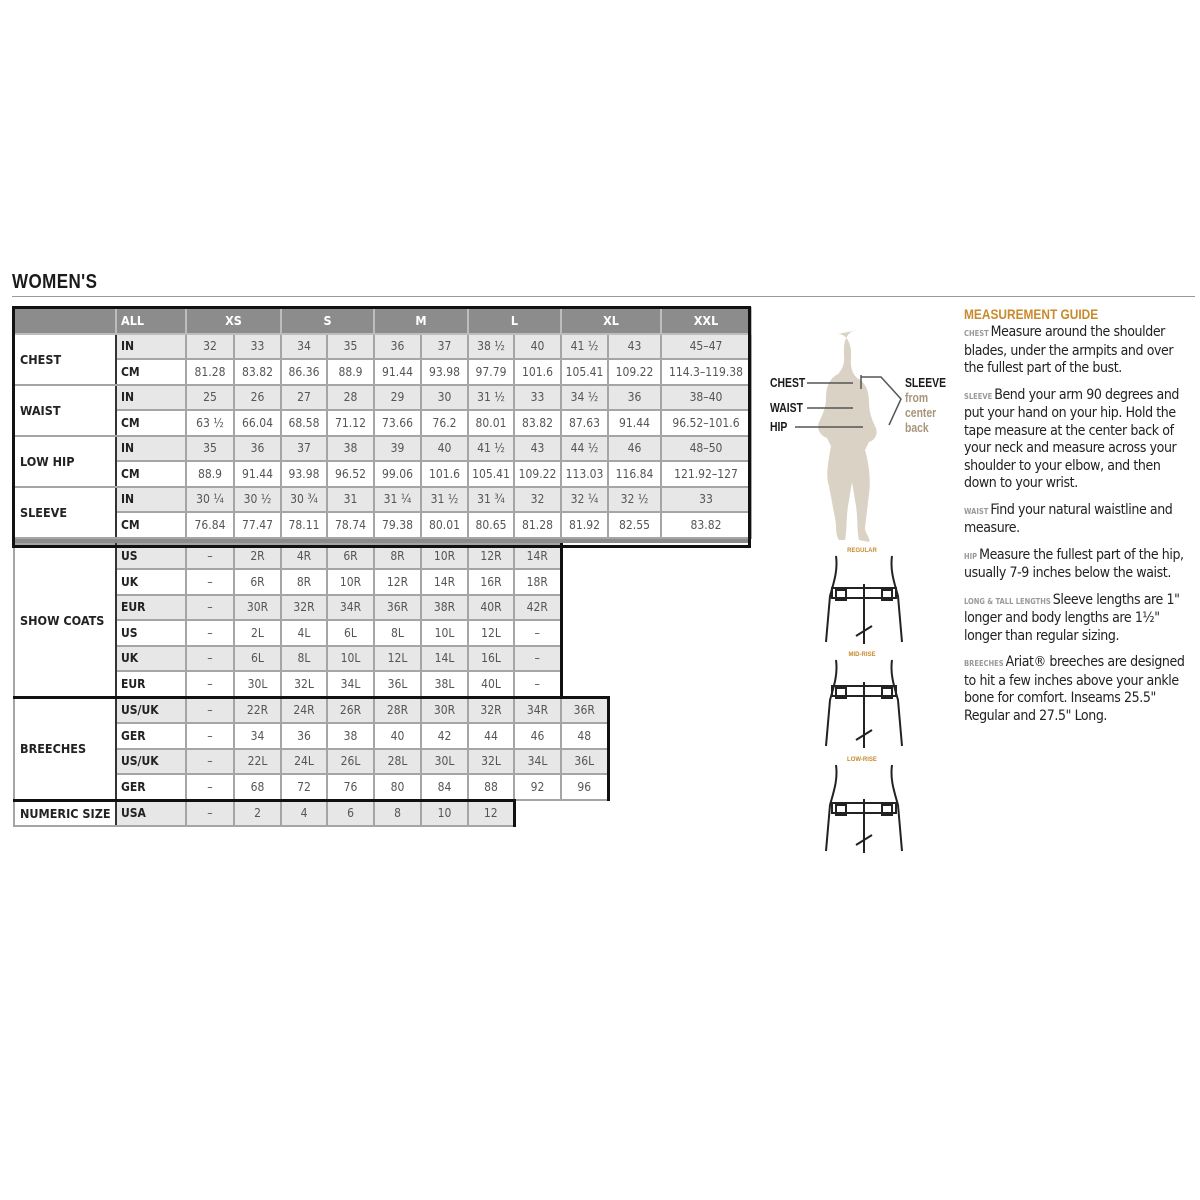  I want to click on size-cell: 80.01, so click(444, 525).